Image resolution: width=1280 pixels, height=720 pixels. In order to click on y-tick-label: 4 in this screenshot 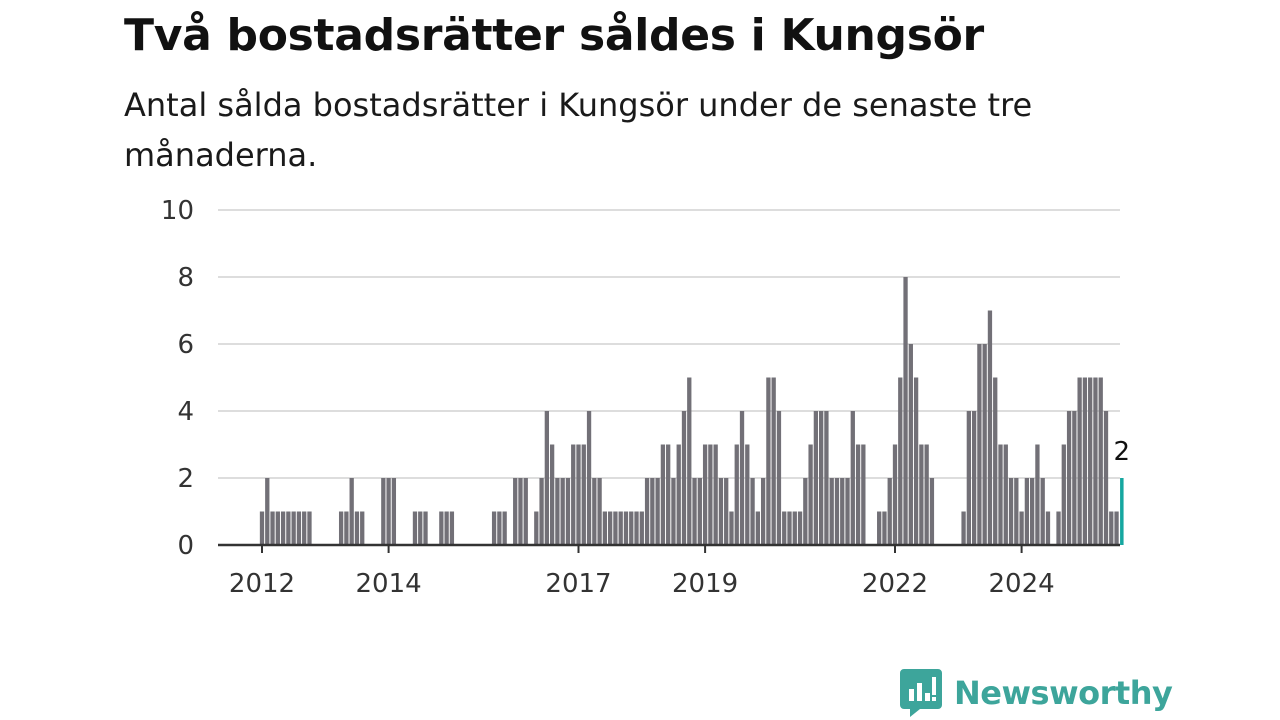, I will do `click(185, 412)`.